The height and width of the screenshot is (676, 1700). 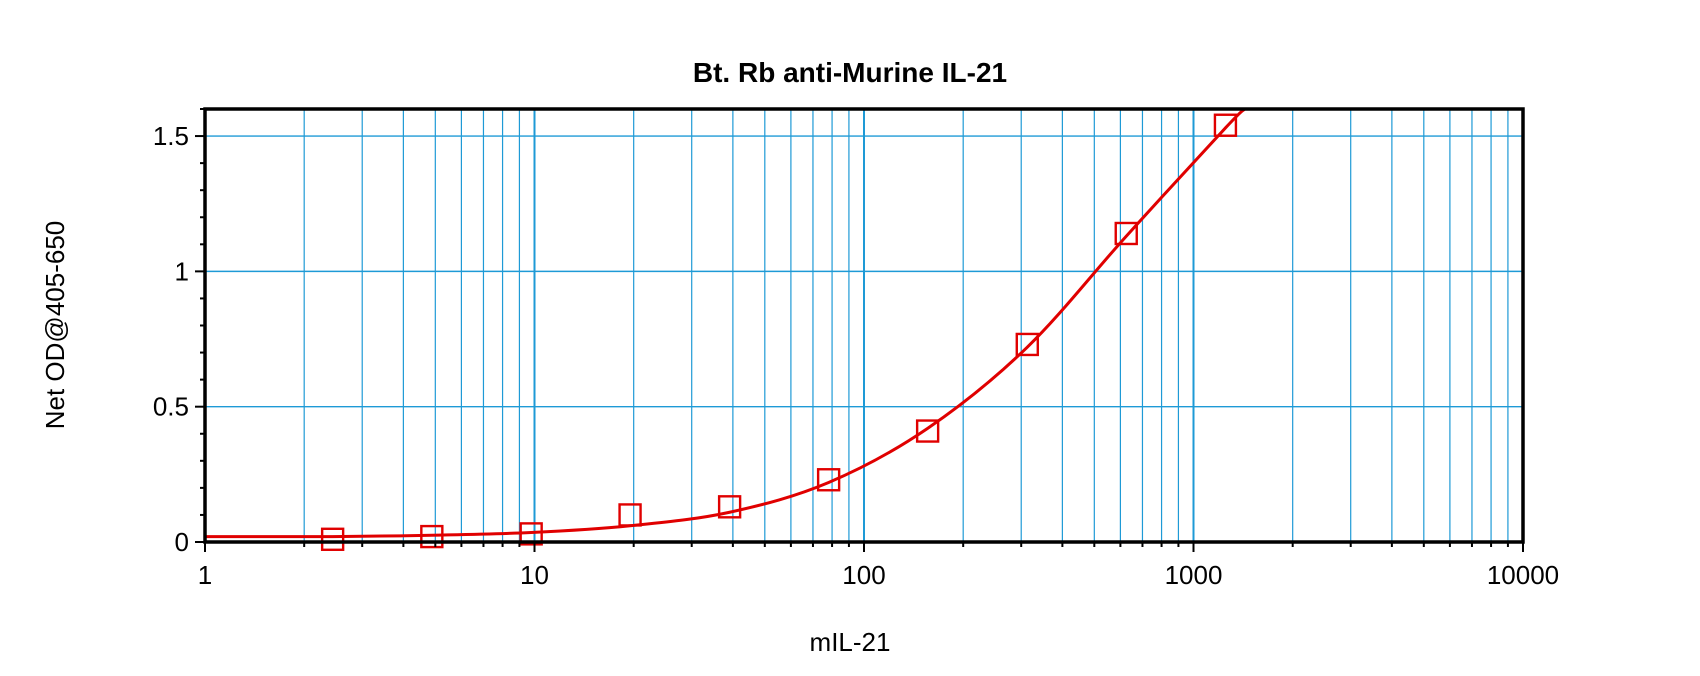 What do you see at coordinates (205, 575) in the screenshot?
I see `x-tick-label: 1` at bounding box center [205, 575].